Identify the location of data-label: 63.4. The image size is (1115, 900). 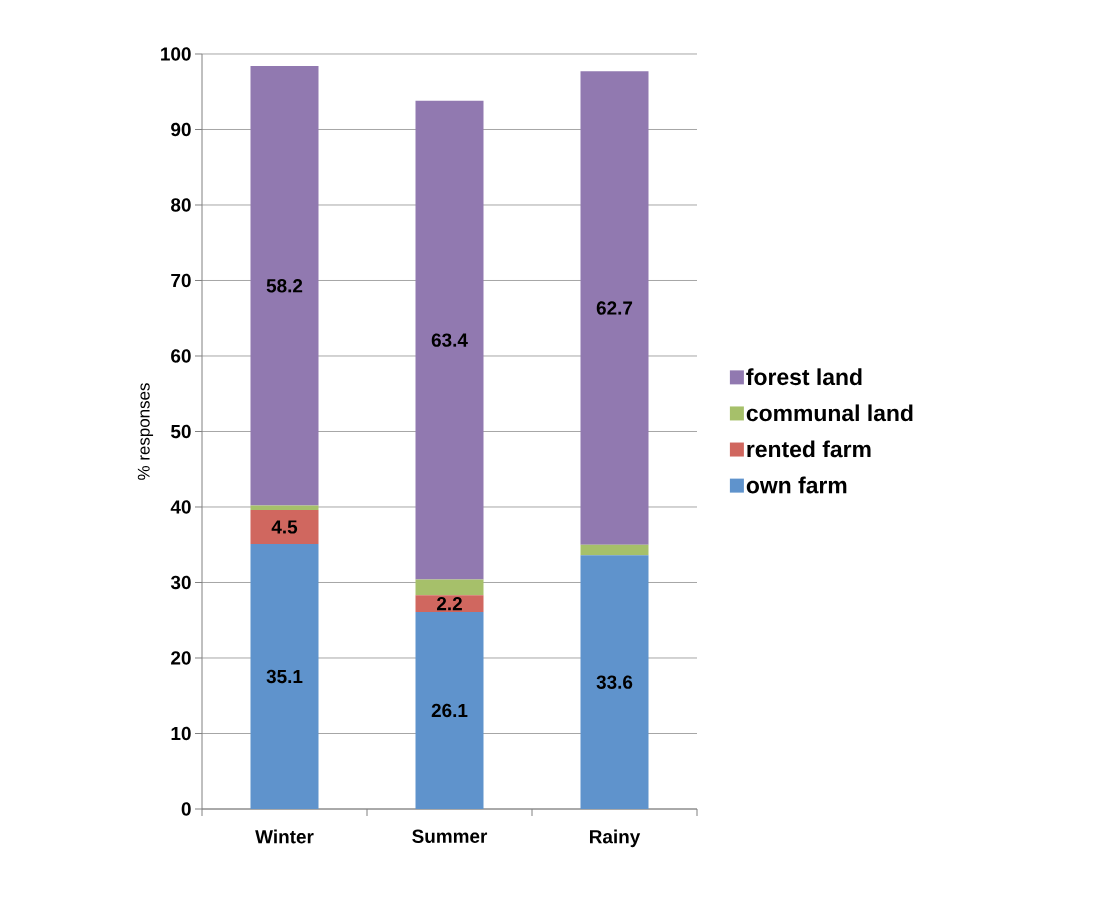
(449, 340).